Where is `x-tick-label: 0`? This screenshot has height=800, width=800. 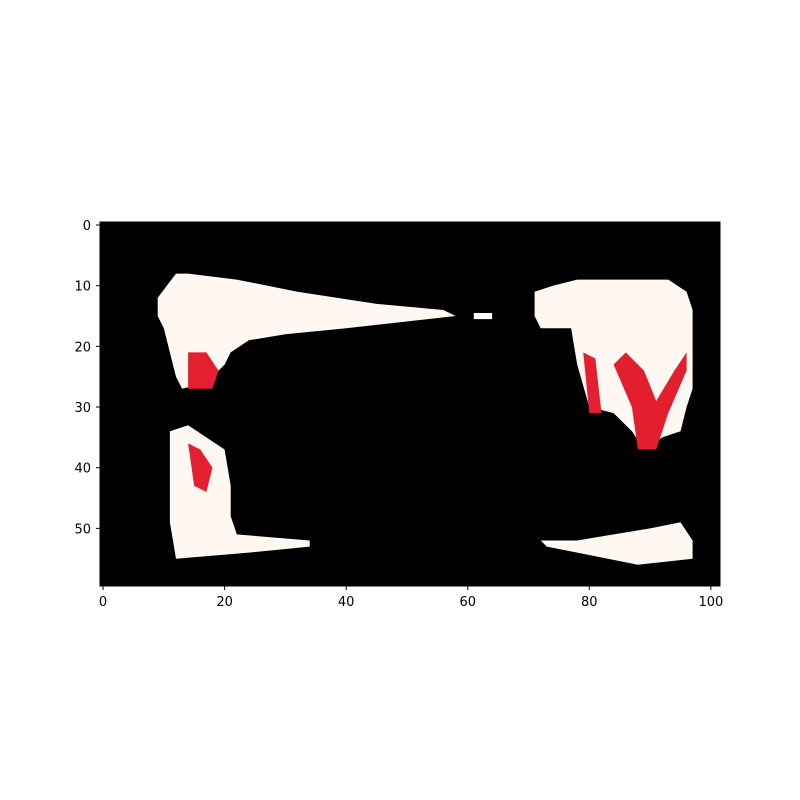
x-tick-label: 0 is located at coordinates (103, 602).